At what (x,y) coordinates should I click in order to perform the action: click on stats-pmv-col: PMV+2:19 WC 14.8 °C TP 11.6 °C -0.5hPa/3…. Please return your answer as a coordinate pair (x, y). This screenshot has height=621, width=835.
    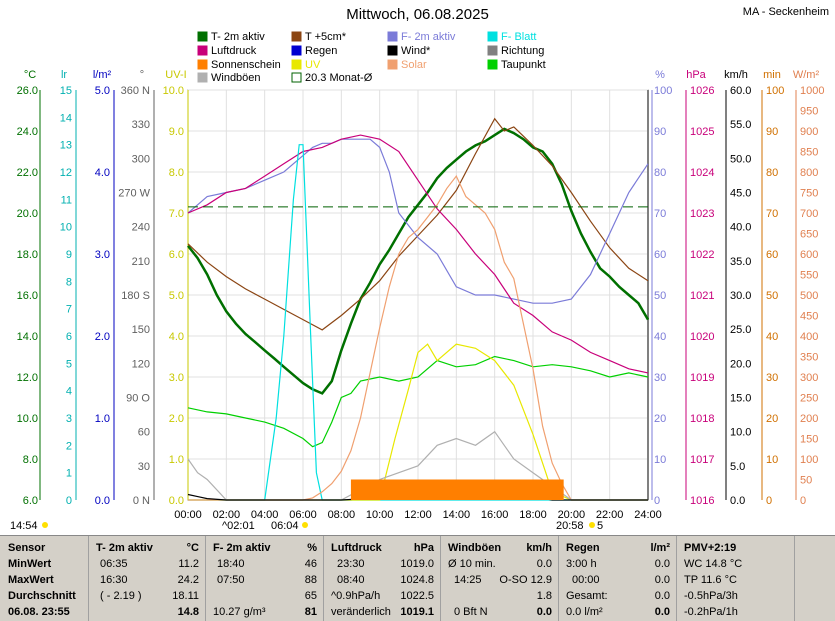
    Looking at the image, I should click on (735, 578).